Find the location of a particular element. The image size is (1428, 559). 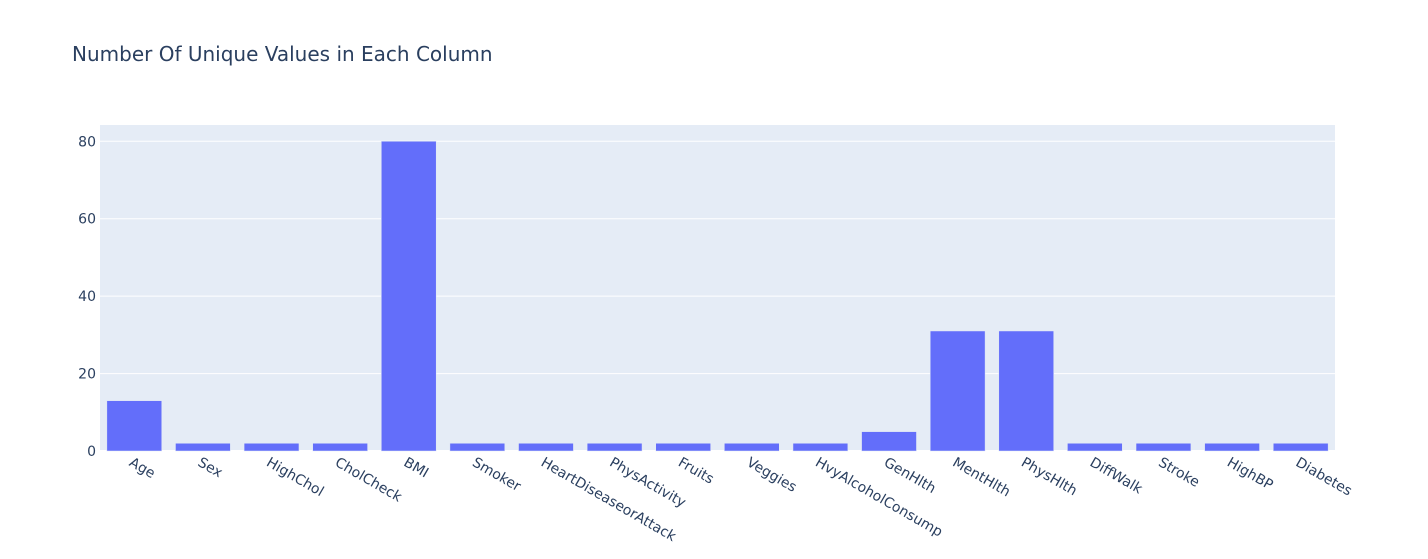

bar-menthlth is located at coordinates (957, 391).